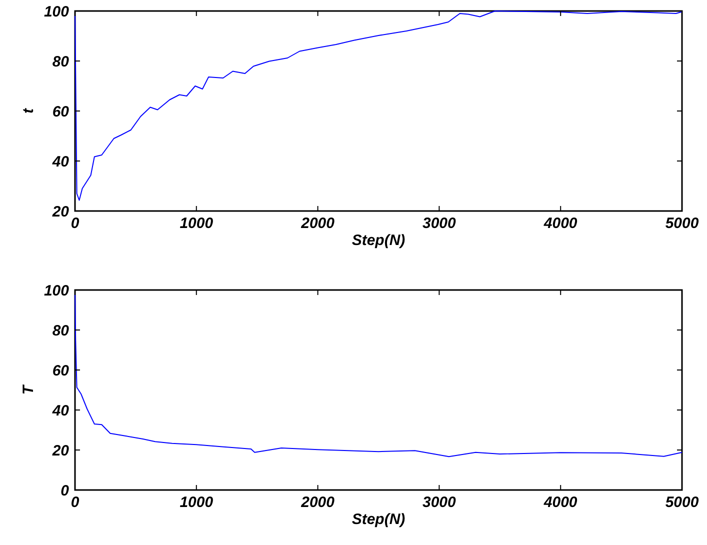  I want to click on y-tick-label: 0, so click(65, 491).